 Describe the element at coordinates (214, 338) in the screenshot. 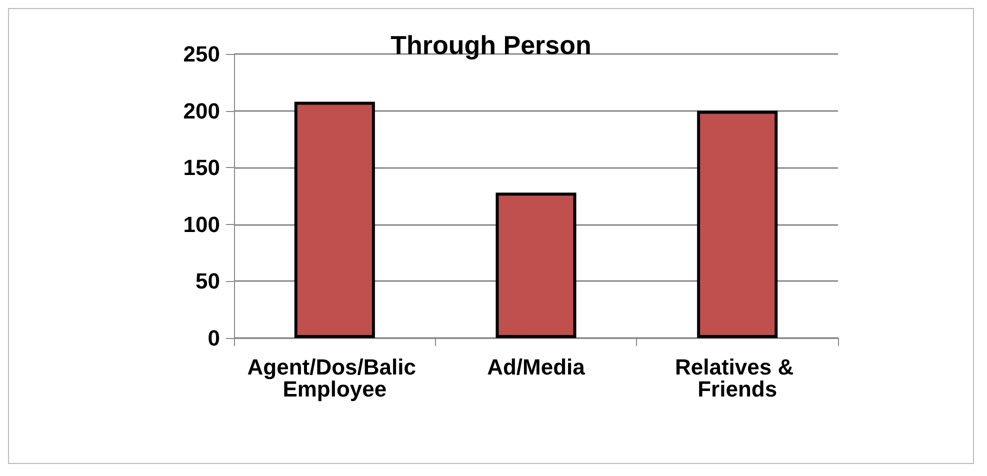

I see `y-tick-label: 0` at that location.